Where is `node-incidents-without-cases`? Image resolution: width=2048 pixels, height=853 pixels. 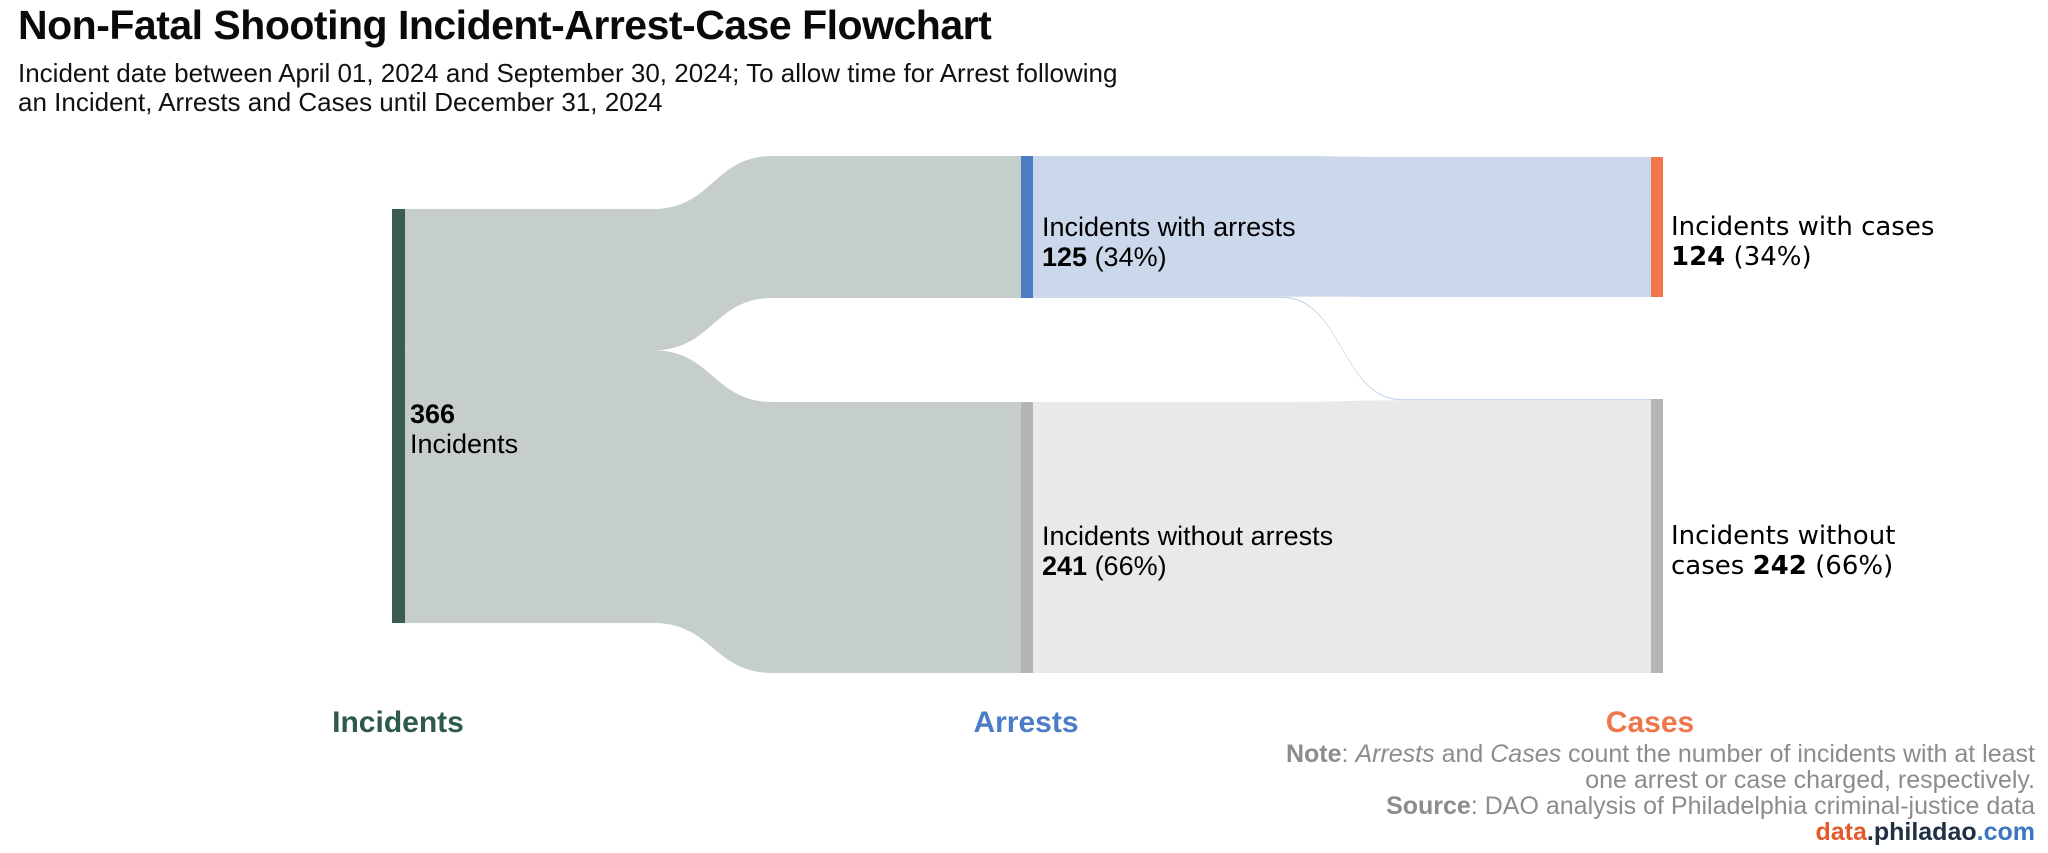 node-incidents-without-cases is located at coordinates (1657, 536).